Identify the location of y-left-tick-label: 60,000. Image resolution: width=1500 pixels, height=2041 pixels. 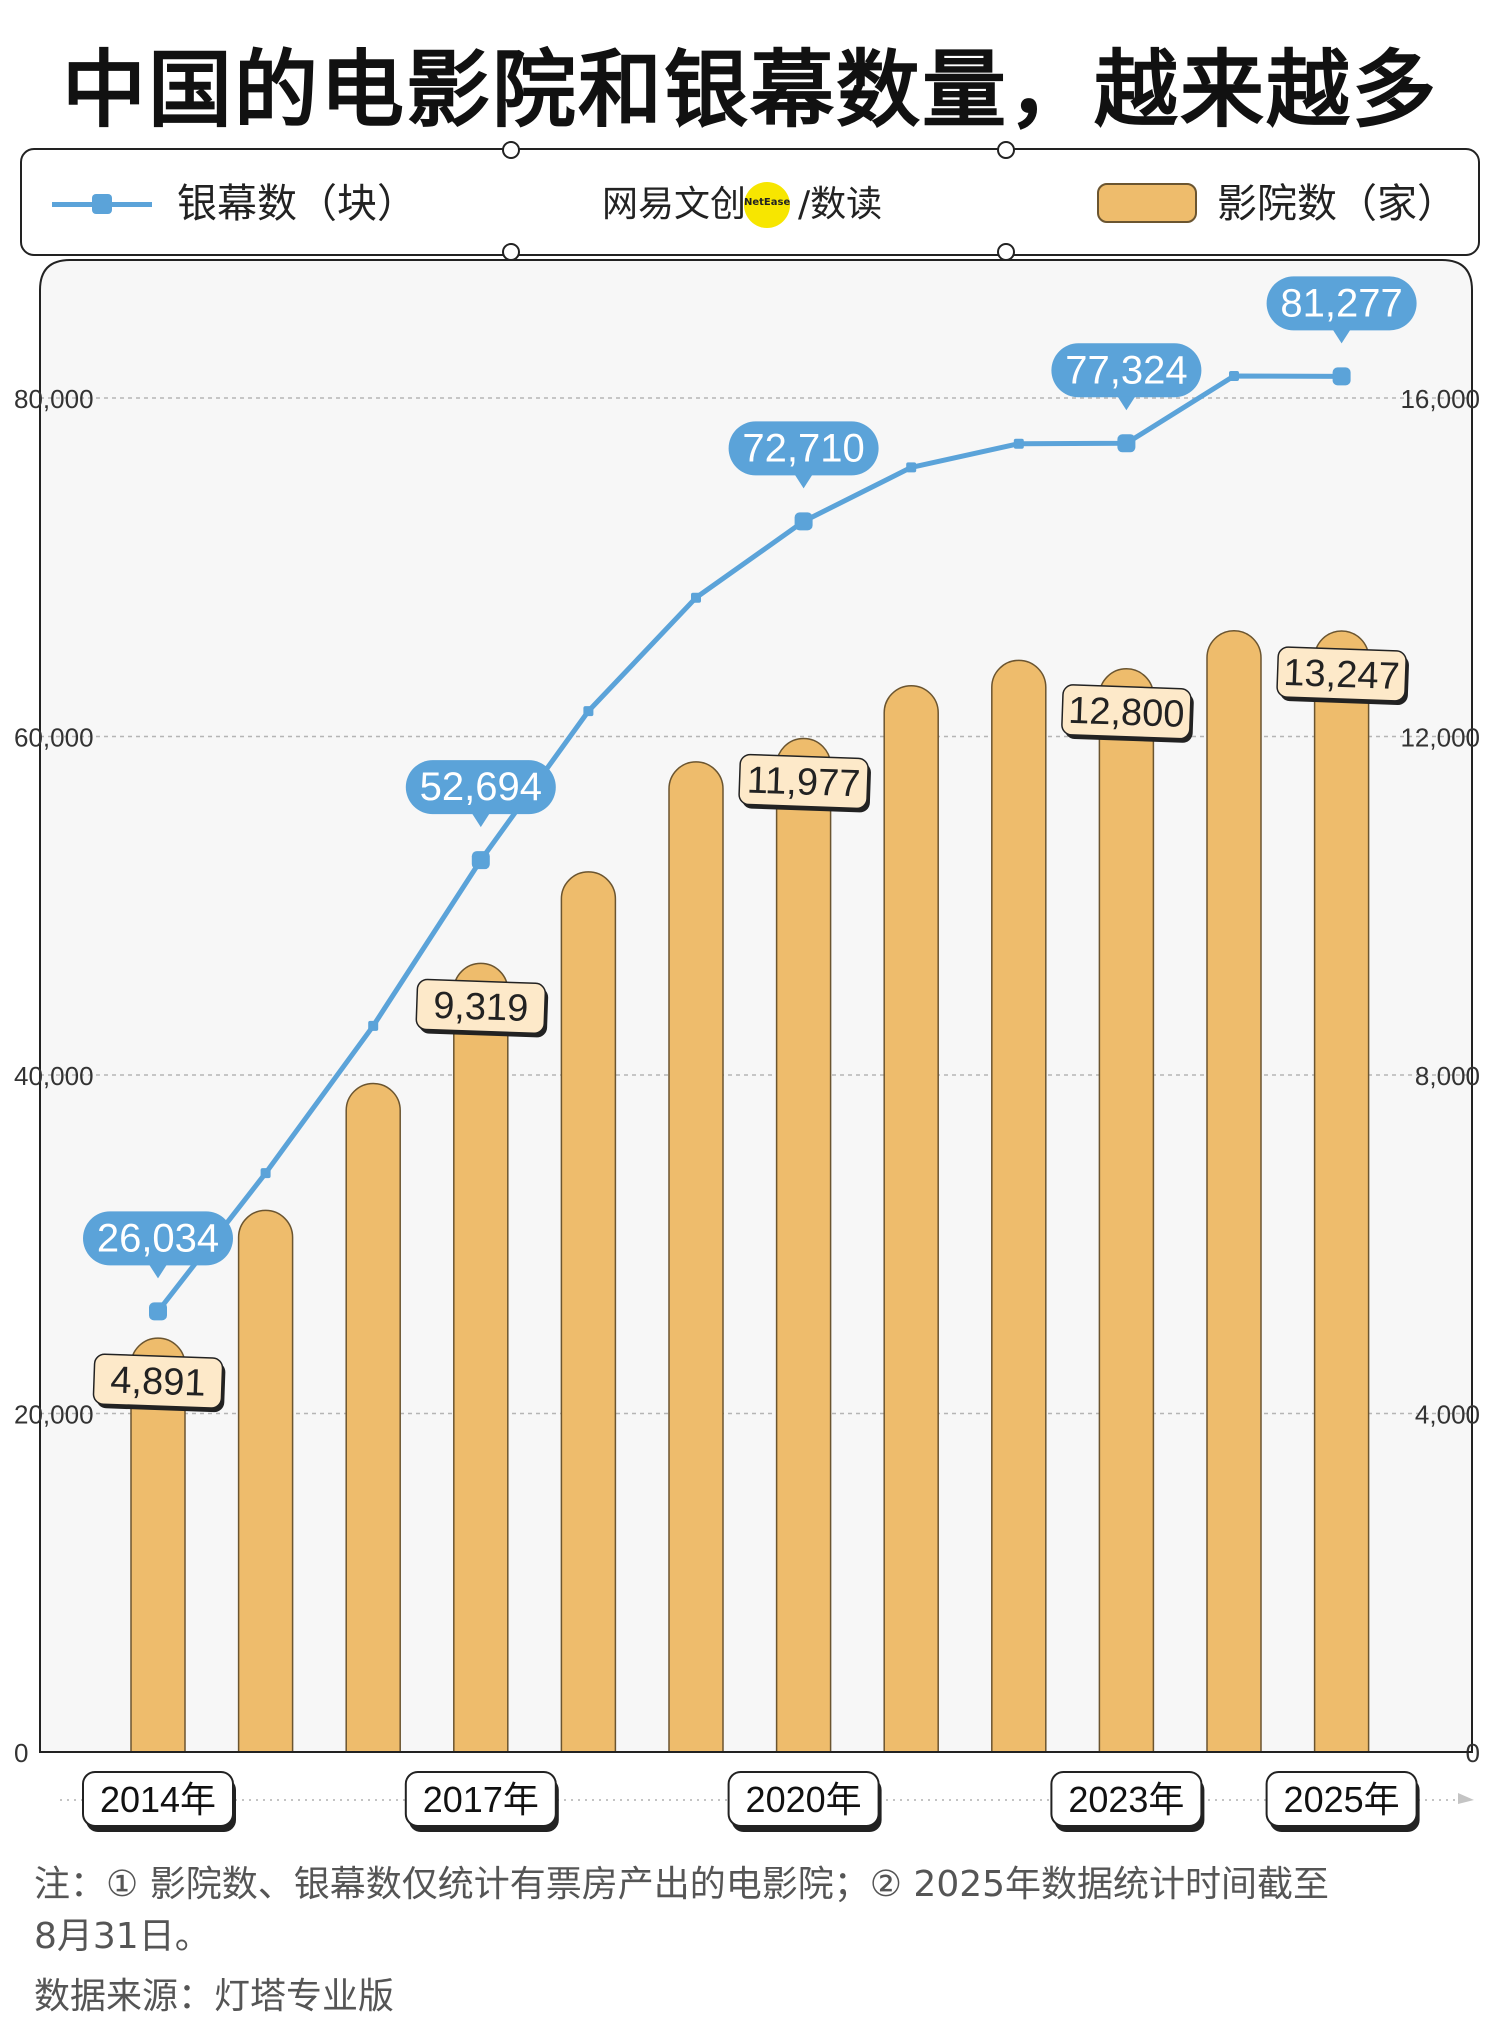
(54, 738).